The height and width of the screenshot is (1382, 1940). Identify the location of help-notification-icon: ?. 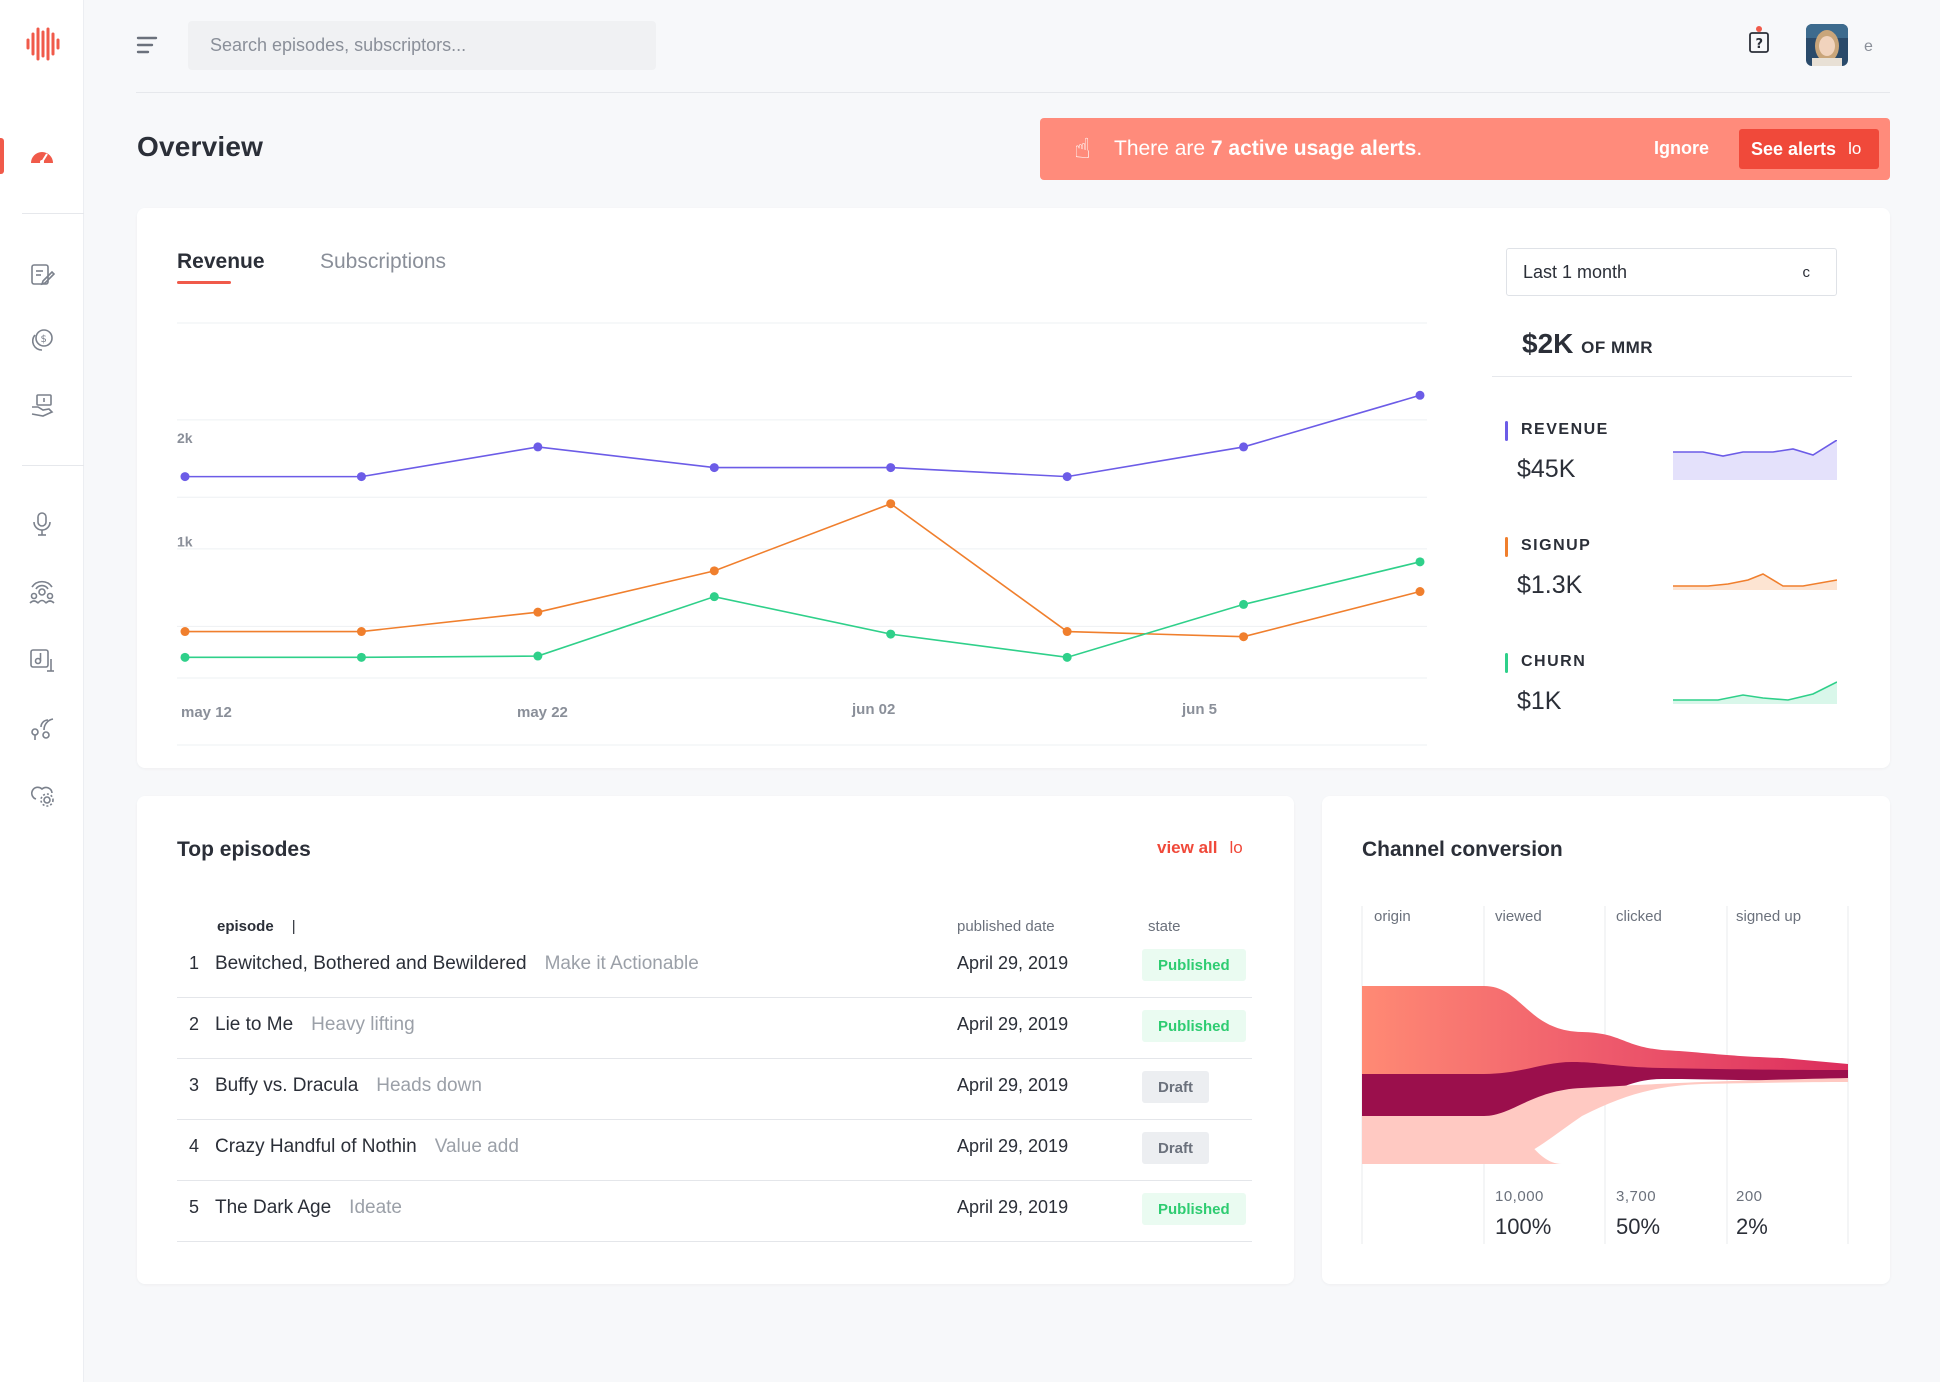
(1759, 41).